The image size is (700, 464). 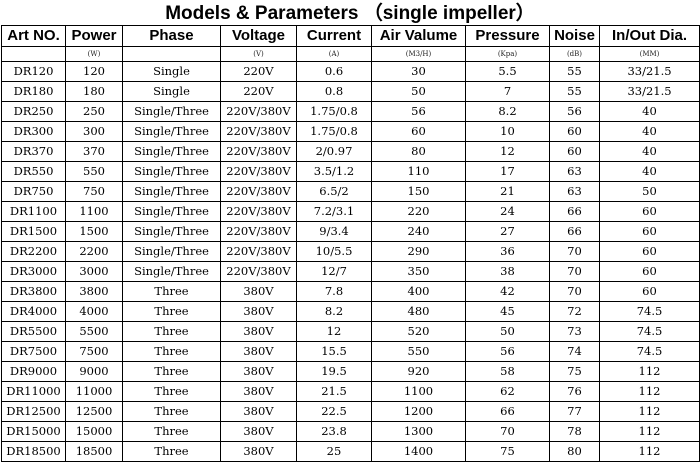 I want to click on cell-air-volume: 80, so click(x=418, y=151).